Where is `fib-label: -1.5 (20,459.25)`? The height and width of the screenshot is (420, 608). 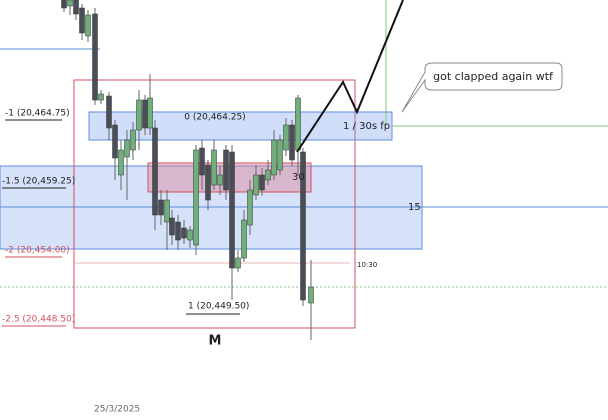
fib-label: -1.5 (20,459.25) is located at coordinates (38, 182).